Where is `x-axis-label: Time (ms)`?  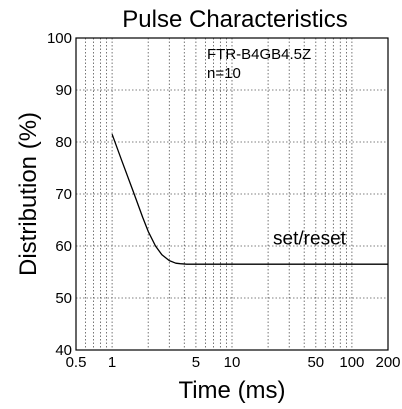
x-axis-label: Time (ms) is located at coordinates (231, 390).